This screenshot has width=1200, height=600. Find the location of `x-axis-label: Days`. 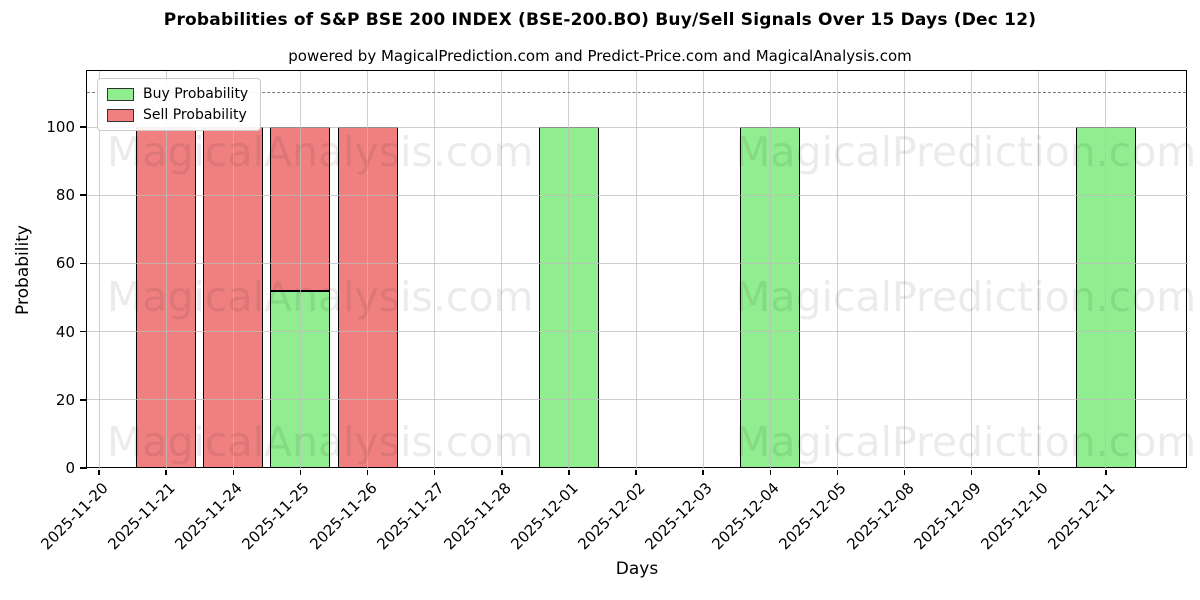

x-axis-label: Days is located at coordinates (637, 569).